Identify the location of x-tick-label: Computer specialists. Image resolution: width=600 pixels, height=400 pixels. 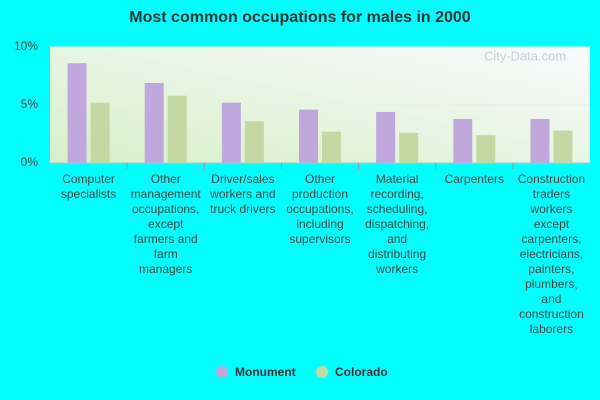
(88, 186).